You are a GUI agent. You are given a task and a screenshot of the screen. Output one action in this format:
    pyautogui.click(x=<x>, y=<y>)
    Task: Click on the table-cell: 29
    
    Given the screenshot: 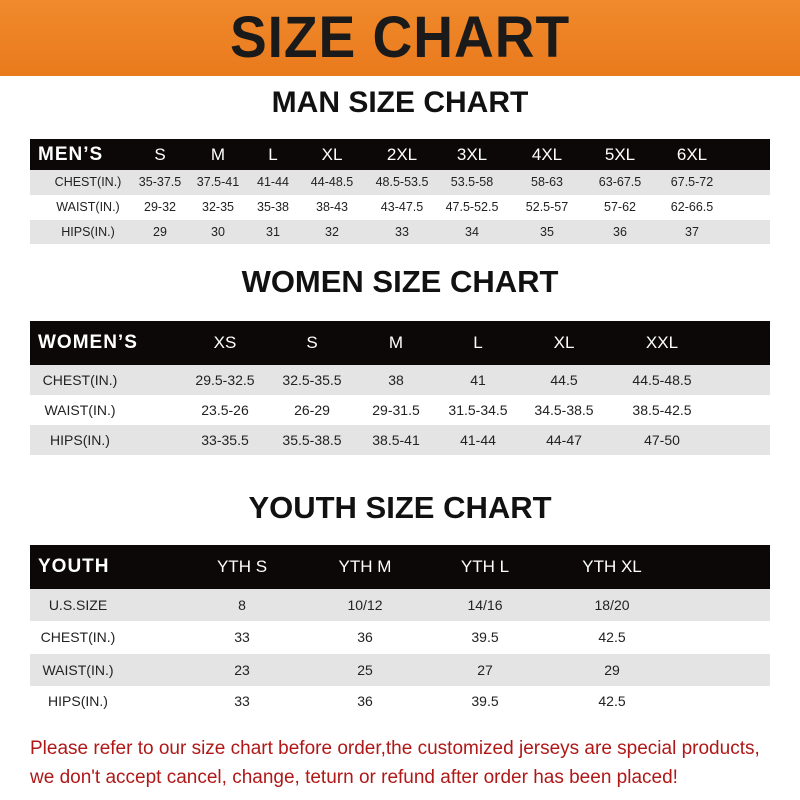 What is the action you would take?
    pyautogui.click(x=160, y=232)
    